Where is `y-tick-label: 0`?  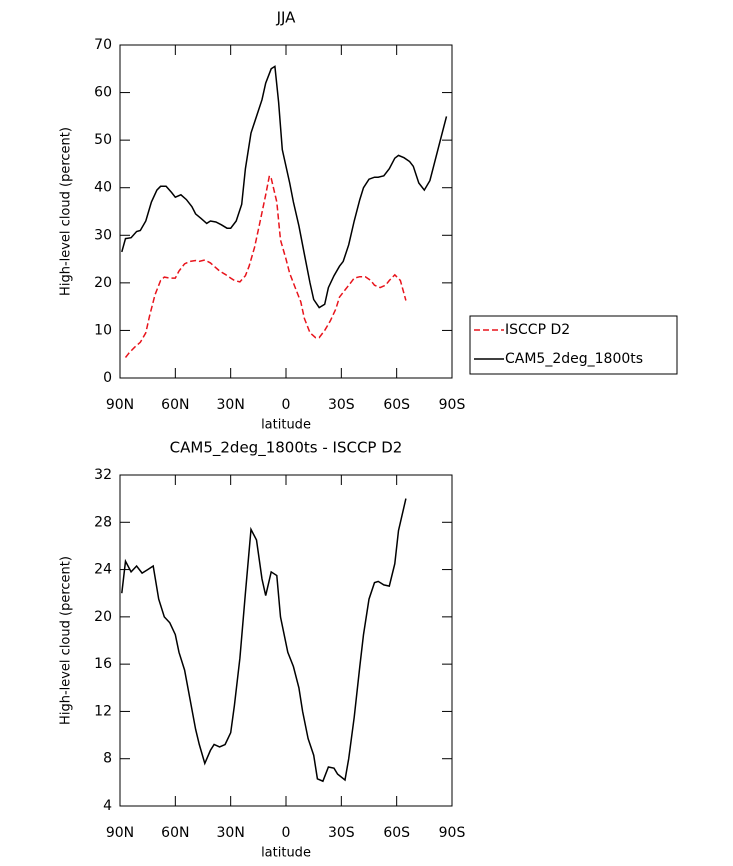 y-tick-label: 0 is located at coordinates (107, 378).